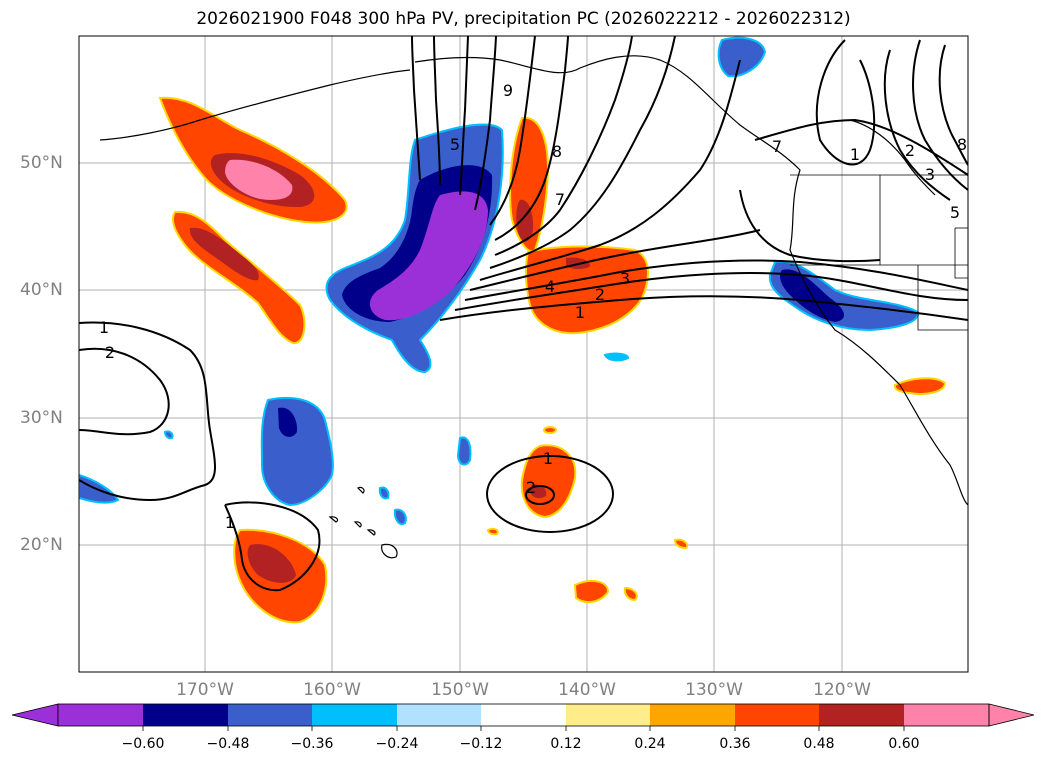  I want to click on colorbar, so click(523, 717).